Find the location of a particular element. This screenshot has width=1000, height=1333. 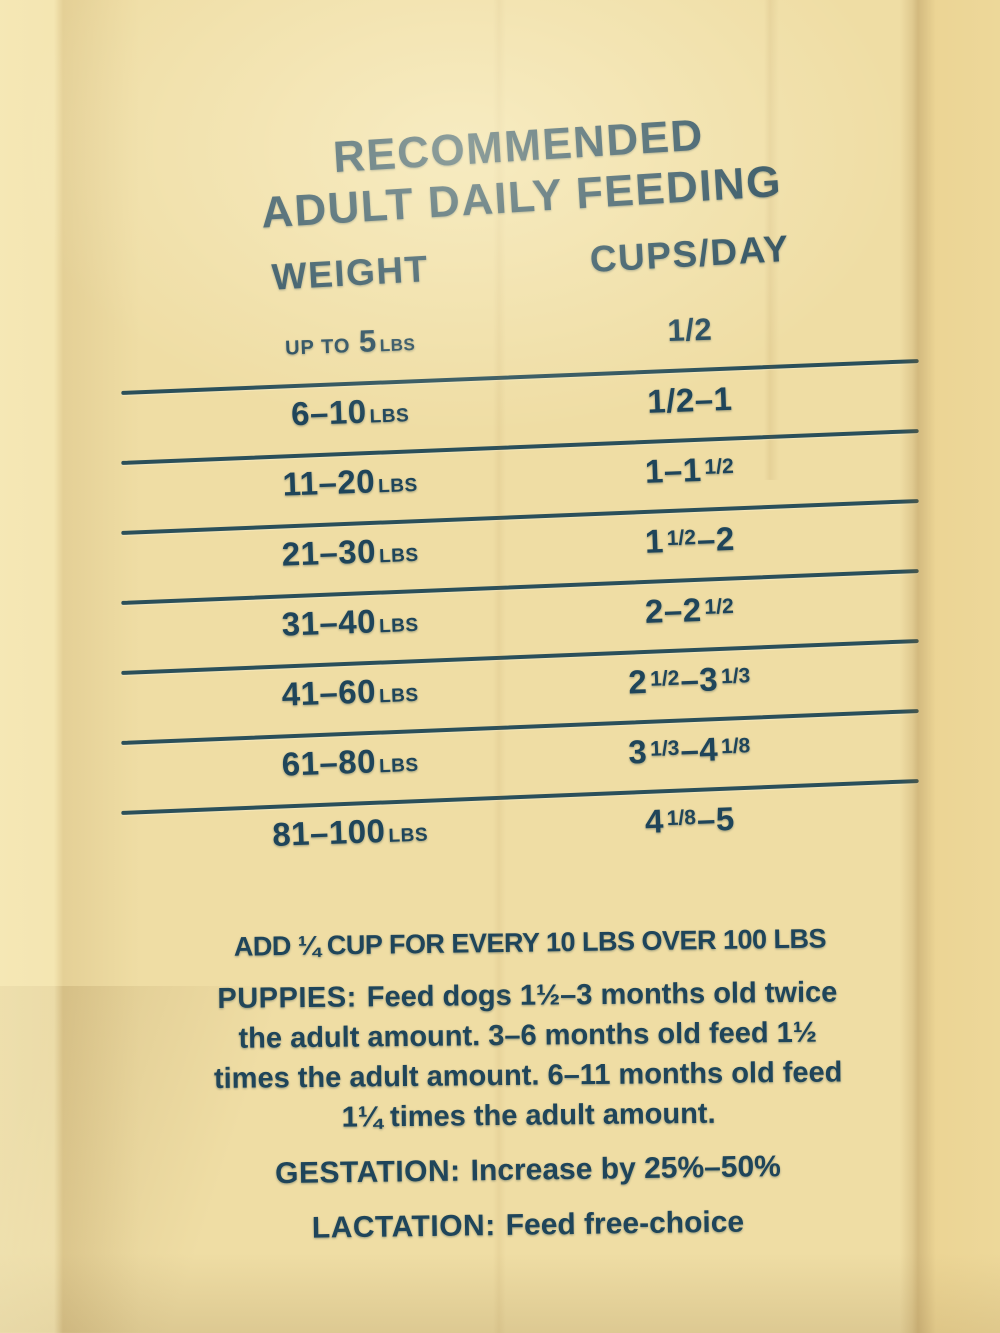

value-text: 6–10 is located at coordinates (329, 412).